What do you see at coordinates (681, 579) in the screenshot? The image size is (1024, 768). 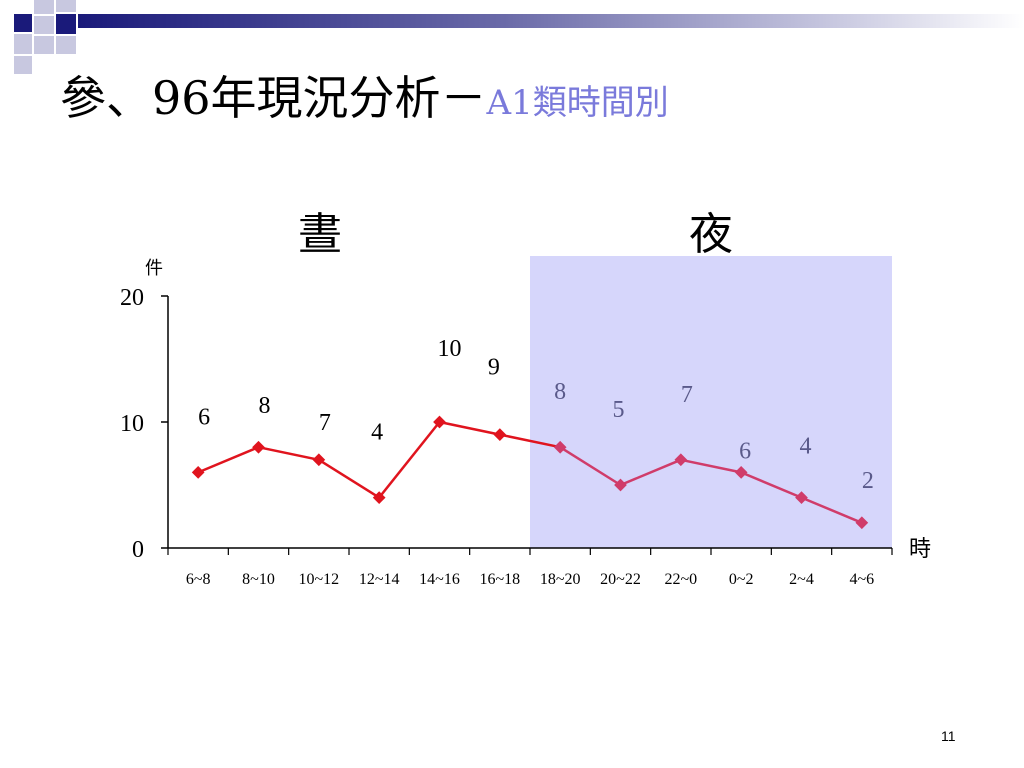 I see `x-tick-label: 22~0` at bounding box center [681, 579].